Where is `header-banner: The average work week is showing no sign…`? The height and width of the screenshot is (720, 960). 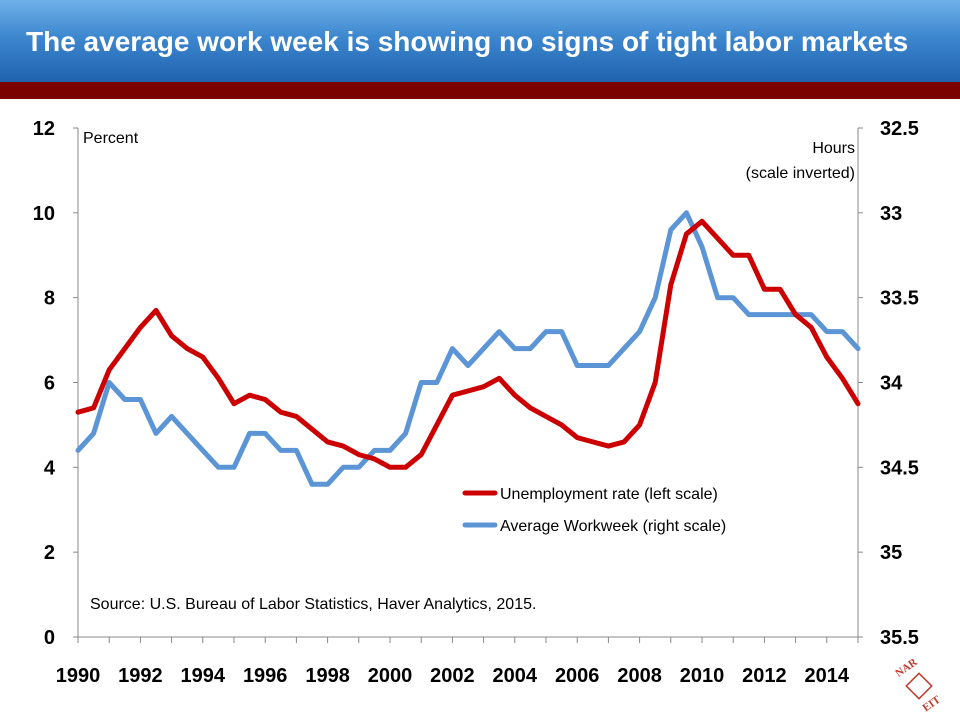
header-banner: The average work week is showing no sign… is located at coordinates (480, 41).